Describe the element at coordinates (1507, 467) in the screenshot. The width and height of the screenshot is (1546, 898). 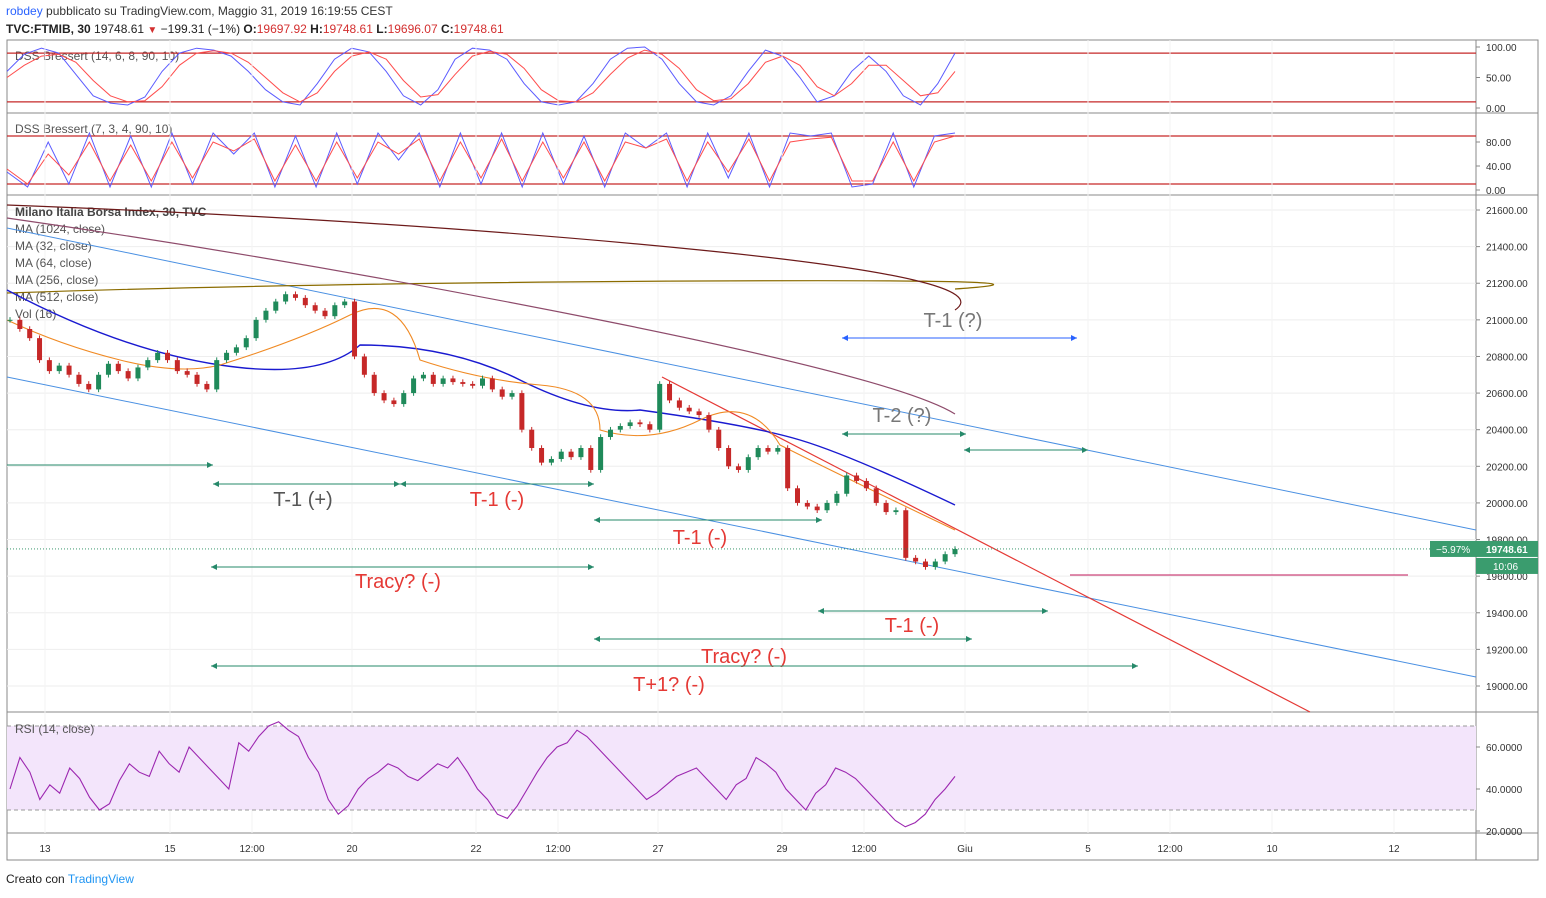
I see `price-tick-label: 20200.00` at that location.